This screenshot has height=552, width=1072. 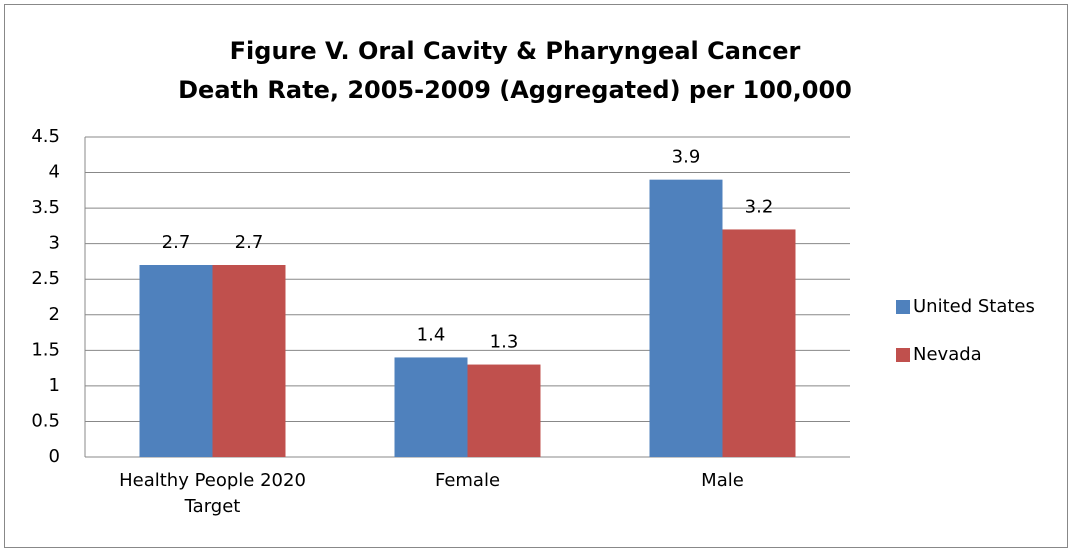 I want to click on y-tick-label: 3, so click(x=54, y=243).